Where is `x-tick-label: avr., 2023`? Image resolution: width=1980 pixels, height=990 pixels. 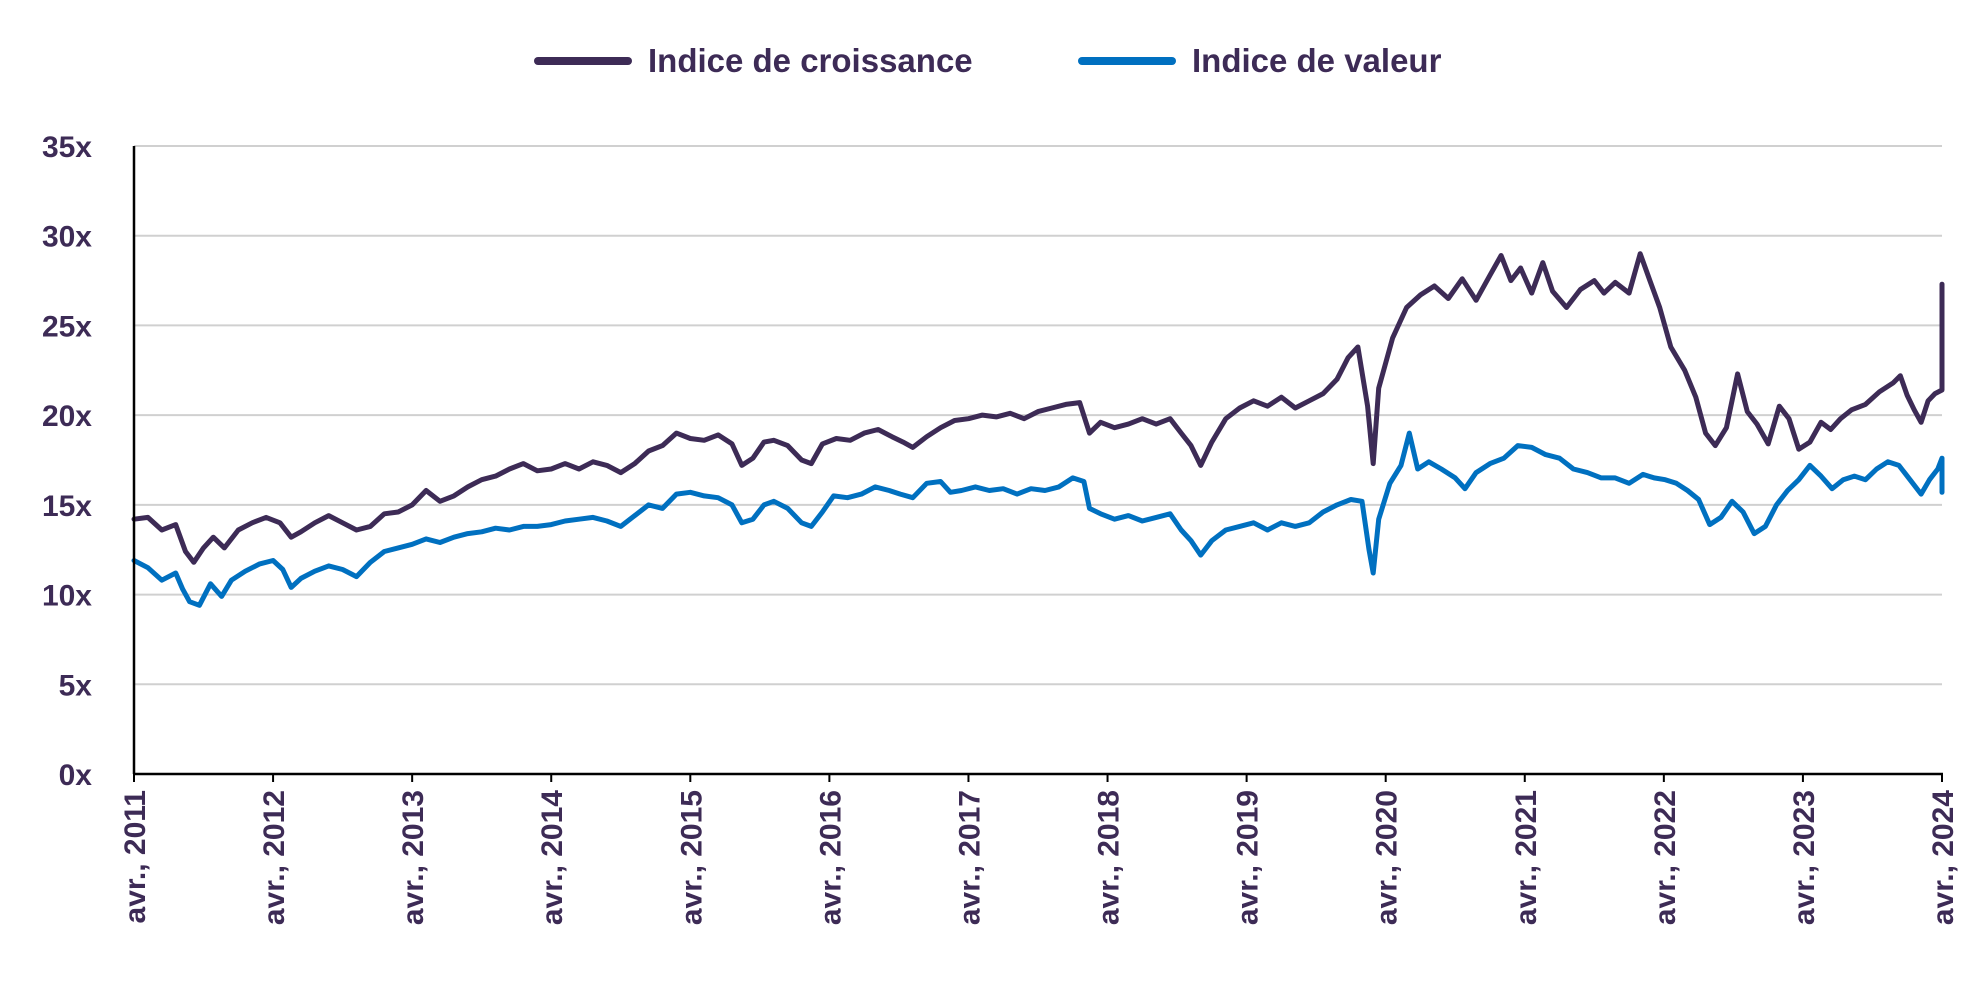 x-tick-label: avr., 2023 is located at coordinates (1804, 857).